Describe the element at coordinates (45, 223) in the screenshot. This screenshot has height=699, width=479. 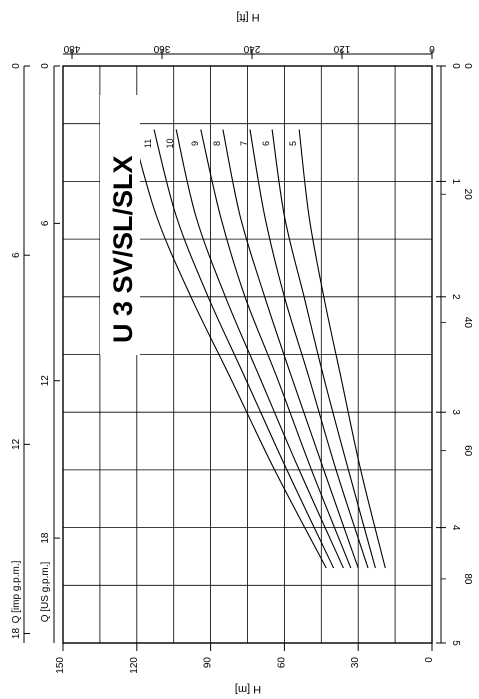
I see `tick-label-us-gpm: 6` at that location.